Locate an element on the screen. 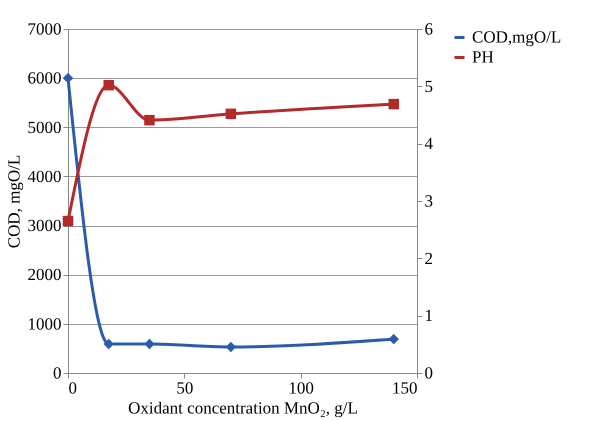  x-tick-label: 150 is located at coordinates (405, 388).